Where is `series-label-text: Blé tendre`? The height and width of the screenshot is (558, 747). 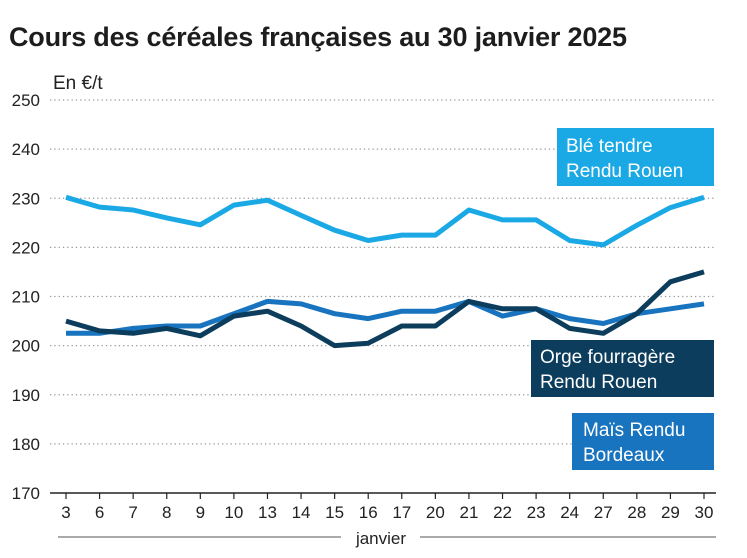
series-label-text: Blé tendre is located at coordinates (609, 146).